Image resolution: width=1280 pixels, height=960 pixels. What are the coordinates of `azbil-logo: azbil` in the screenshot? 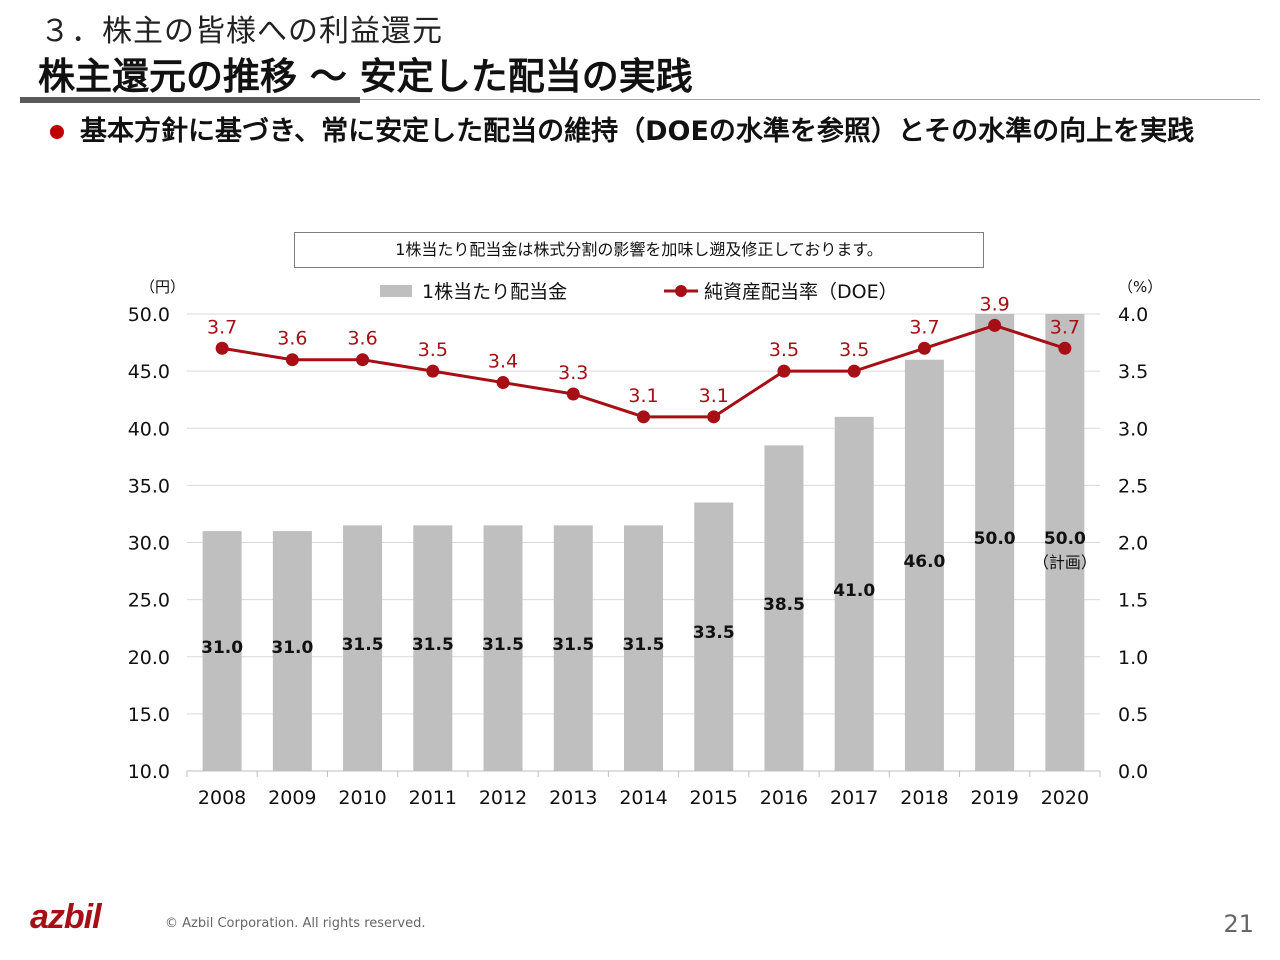 It's located at (66, 917).